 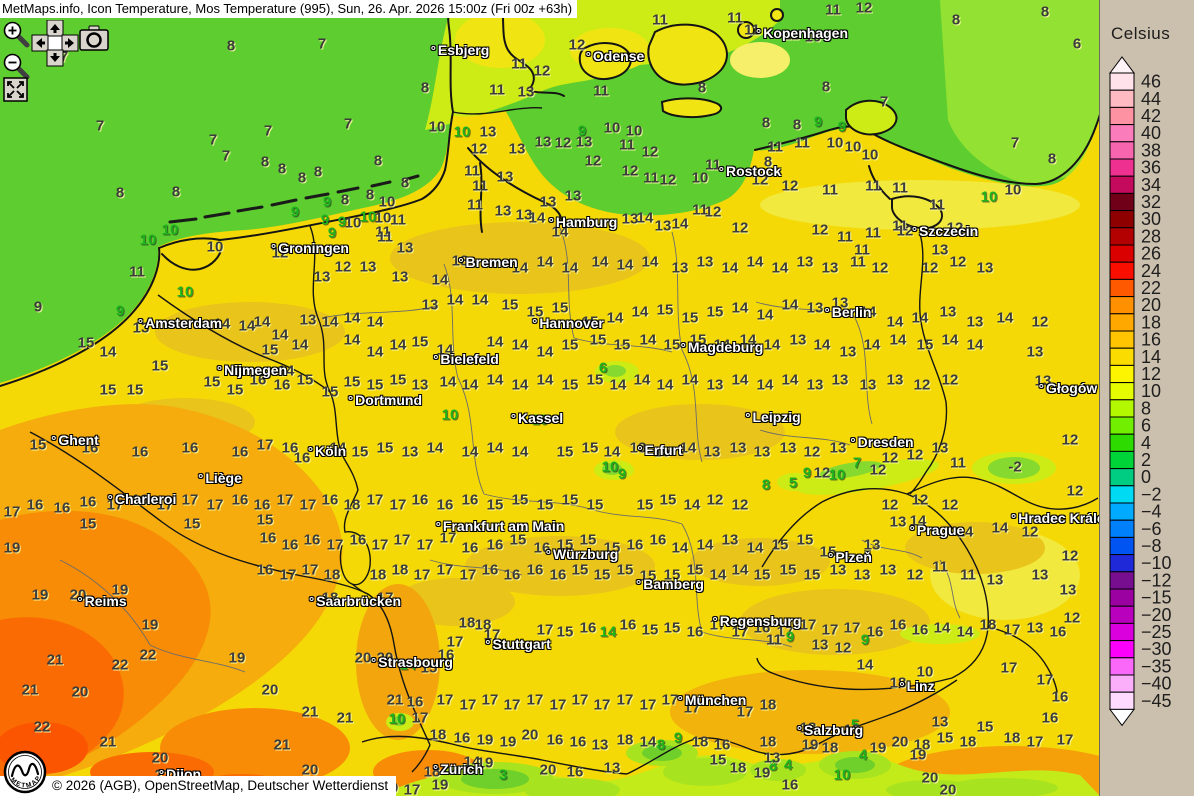 I want to click on map-toolbar, so click(x=56, y=61).